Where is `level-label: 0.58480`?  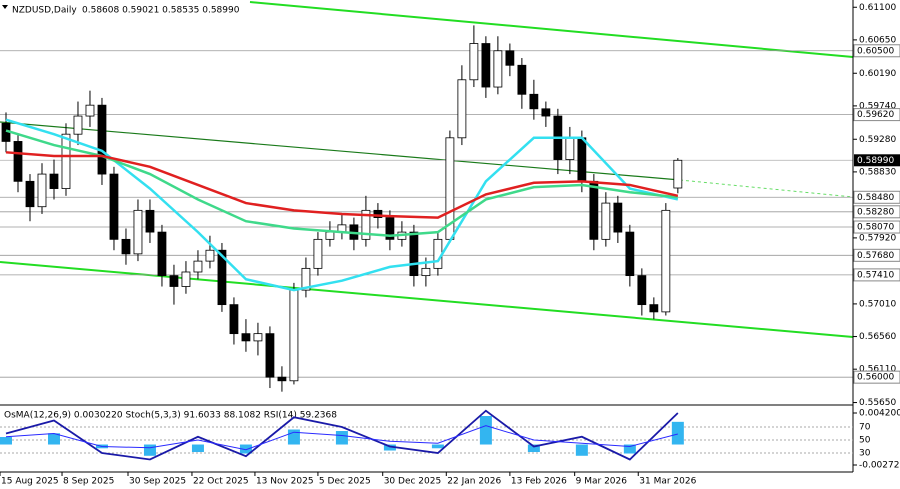
level-label: 0.58480 is located at coordinates (875, 198).